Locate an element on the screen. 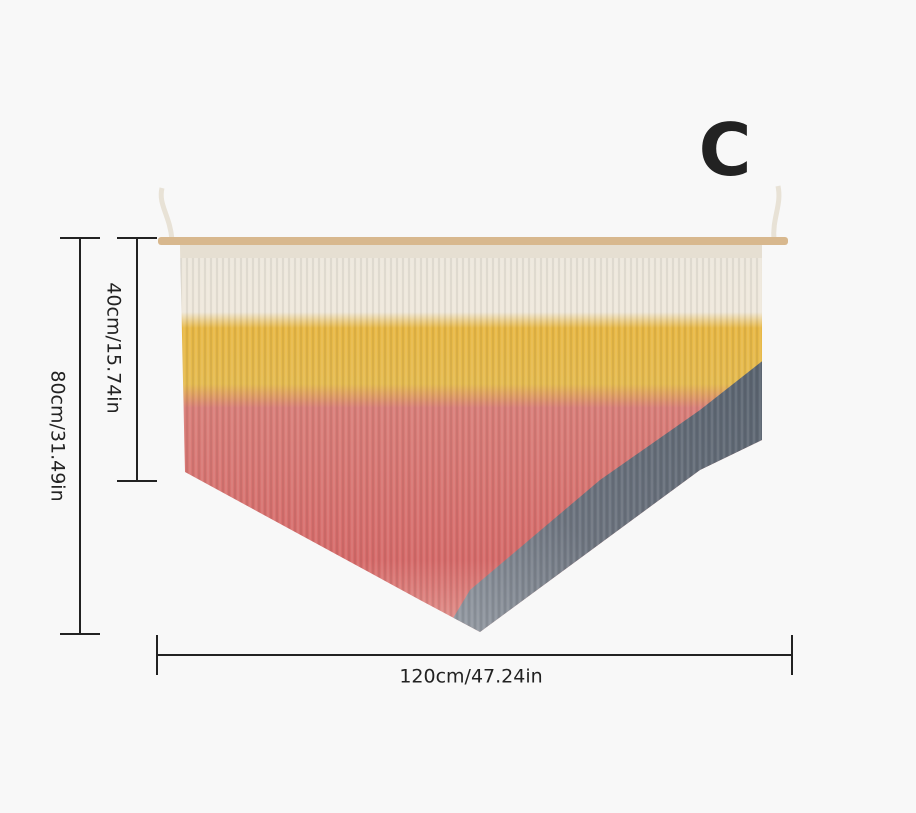 The image size is (916, 813). total-length-label: 80cm/31.49in is located at coordinates (58, 435).